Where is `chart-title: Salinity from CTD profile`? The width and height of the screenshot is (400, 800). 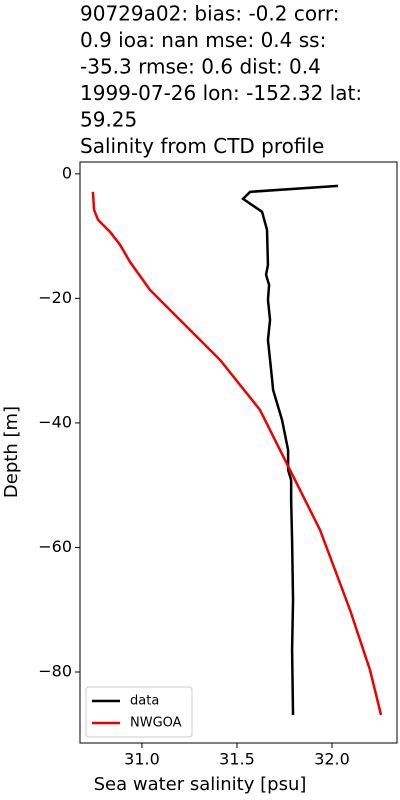 chart-title: Salinity from CTD profile is located at coordinates (202, 146).